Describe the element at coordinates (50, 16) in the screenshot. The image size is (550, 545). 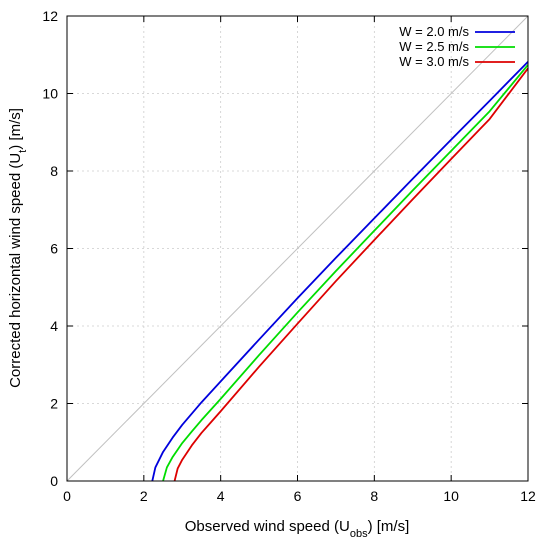
I see `y-tick-label: 12` at that location.